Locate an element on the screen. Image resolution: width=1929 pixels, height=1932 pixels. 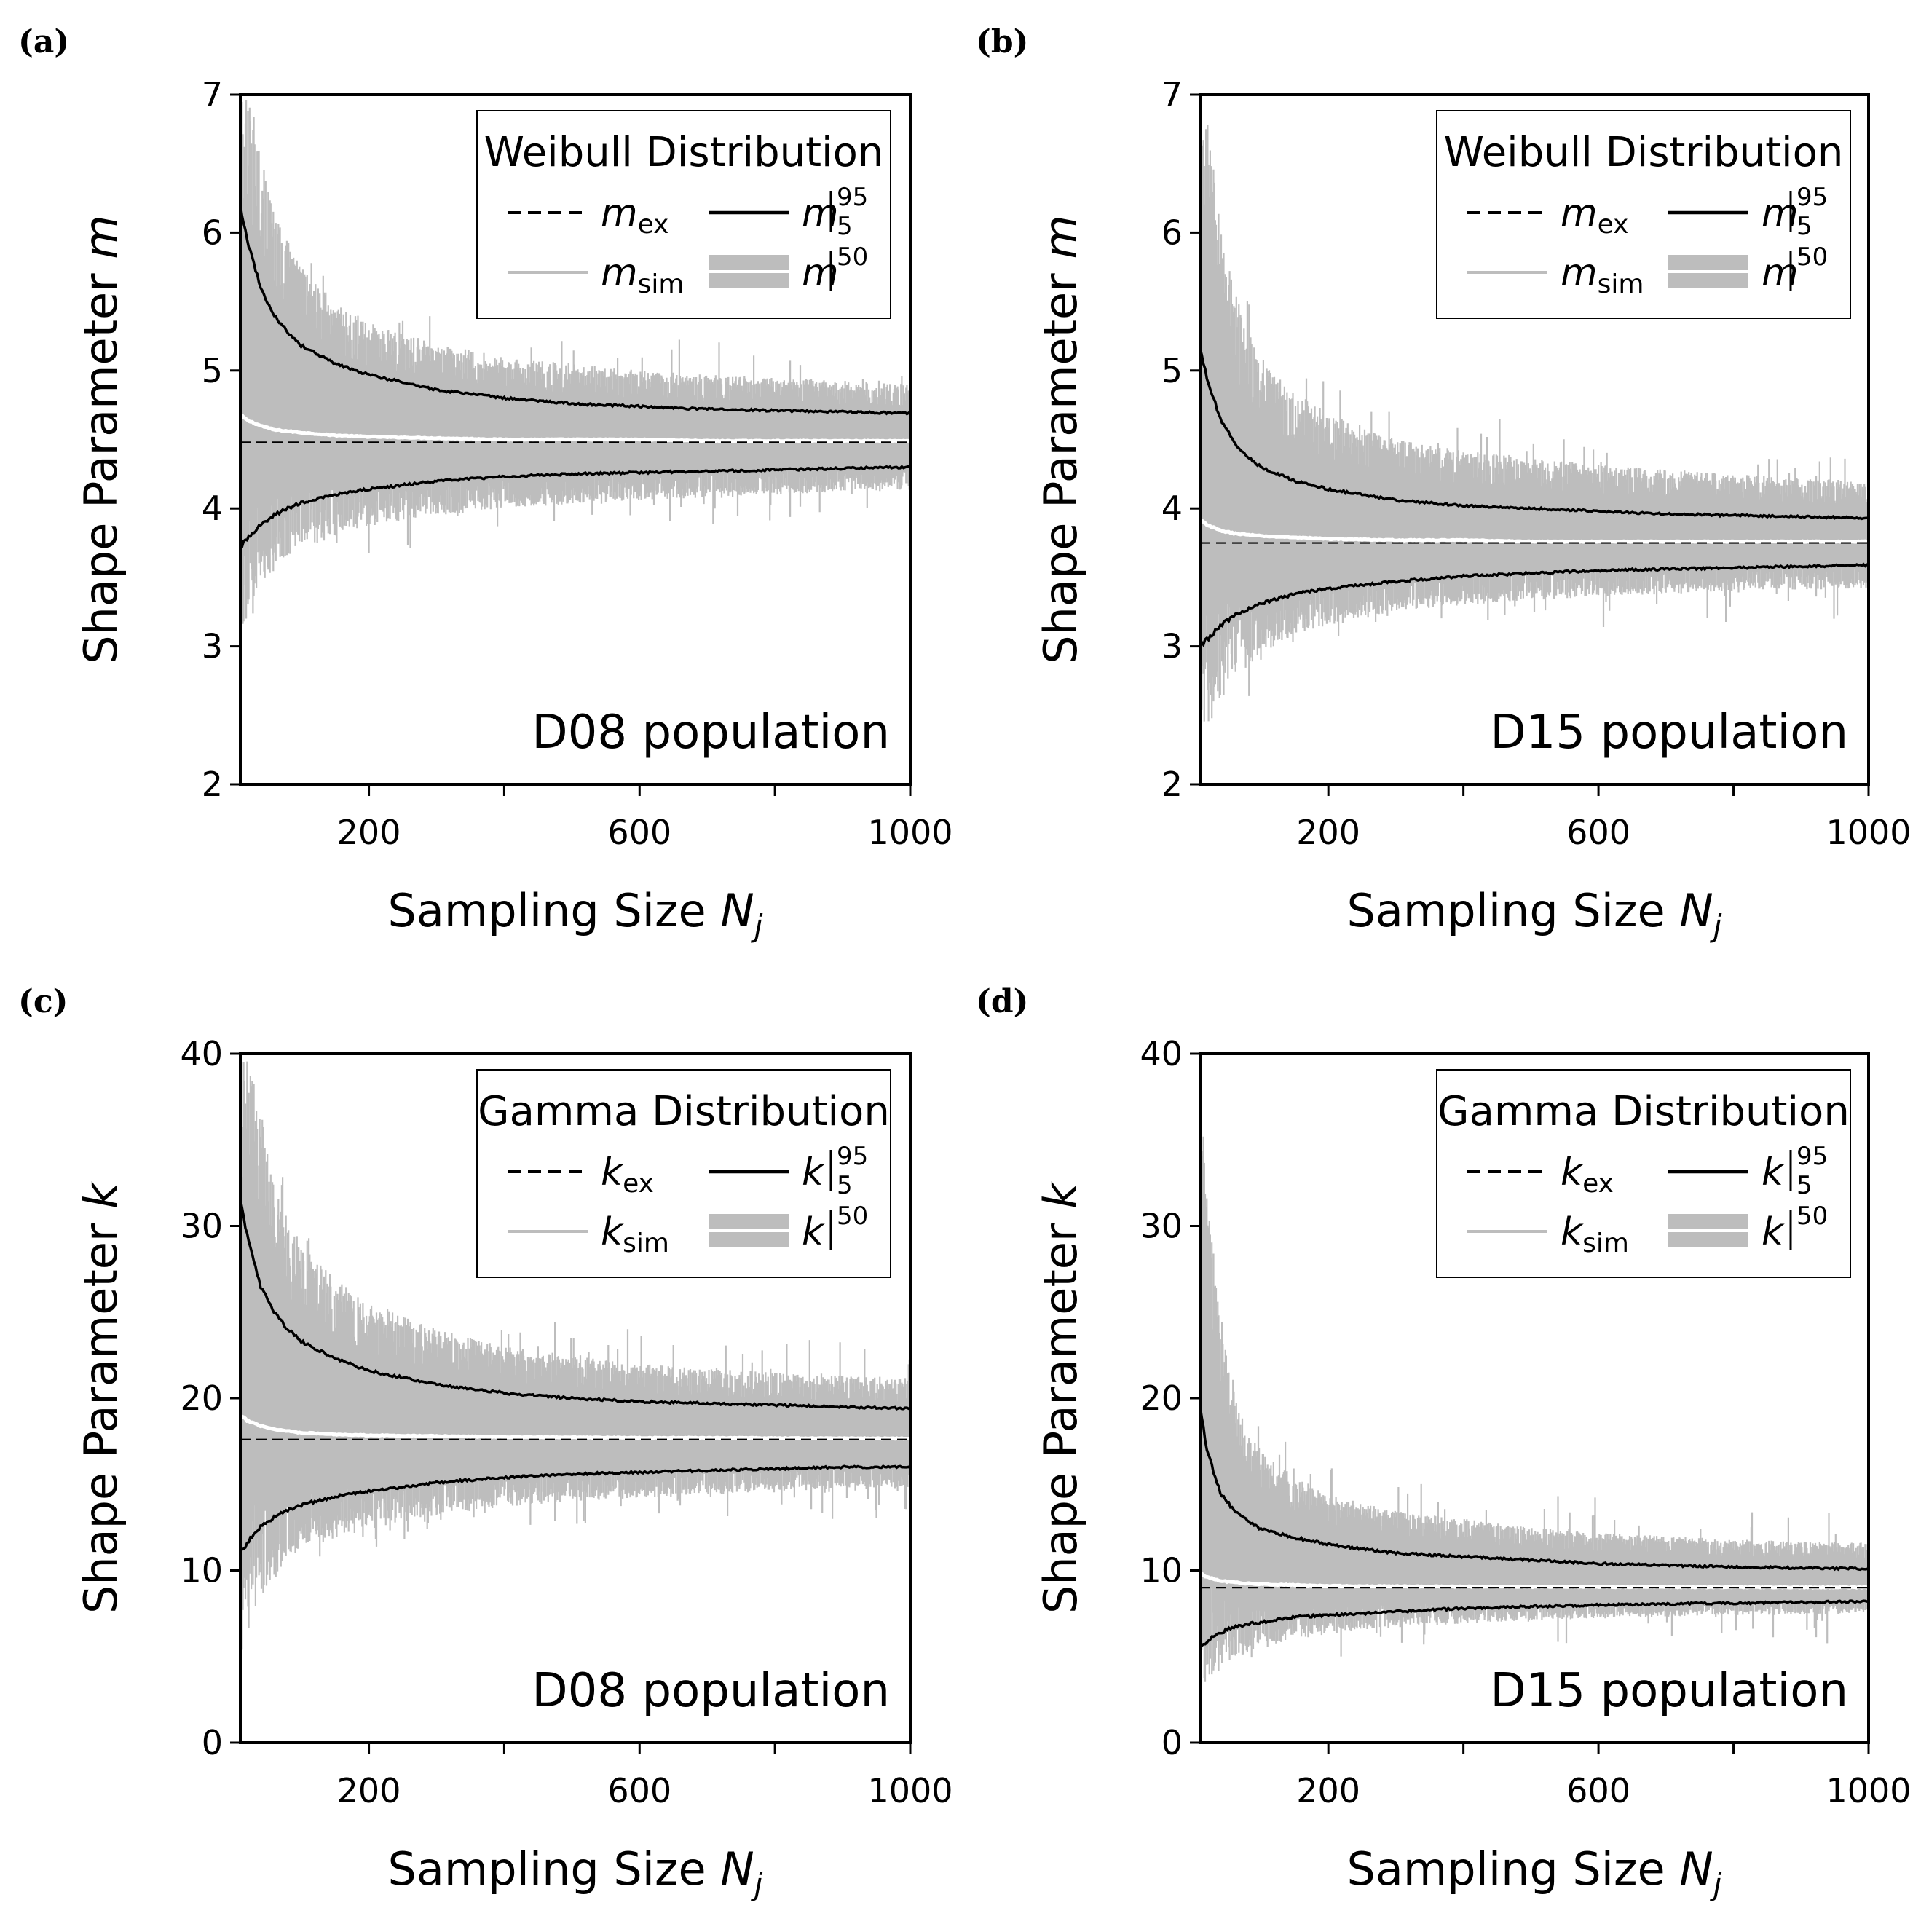
panel-letter: (d) is located at coordinates (1002, 1002).